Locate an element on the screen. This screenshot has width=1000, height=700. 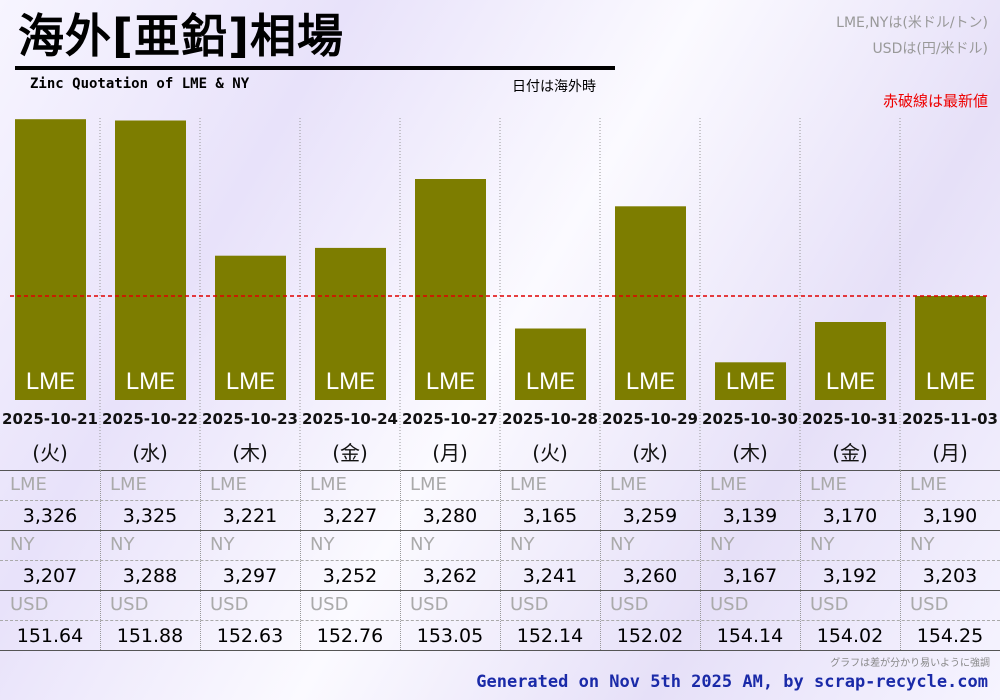
table-cell: 152.02 is located at coordinates (650, 636).